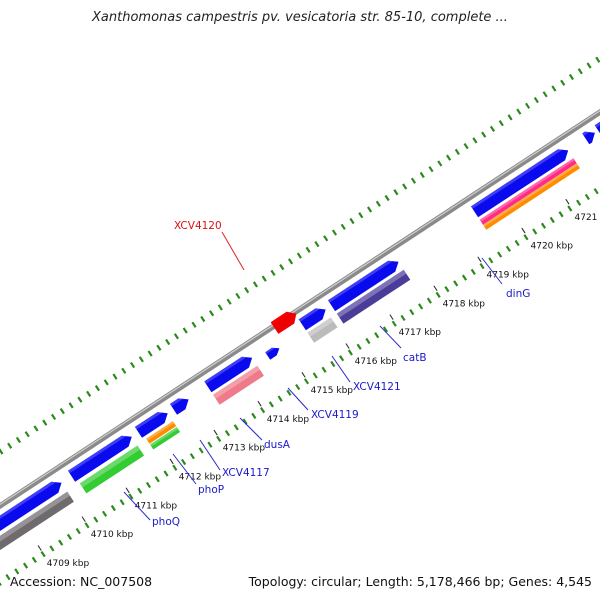 This screenshot has width=600, height=600. Describe the element at coordinates (200, 478) in the screenshot. I see `kbp-tick-label: 4712 kbp` at that location.